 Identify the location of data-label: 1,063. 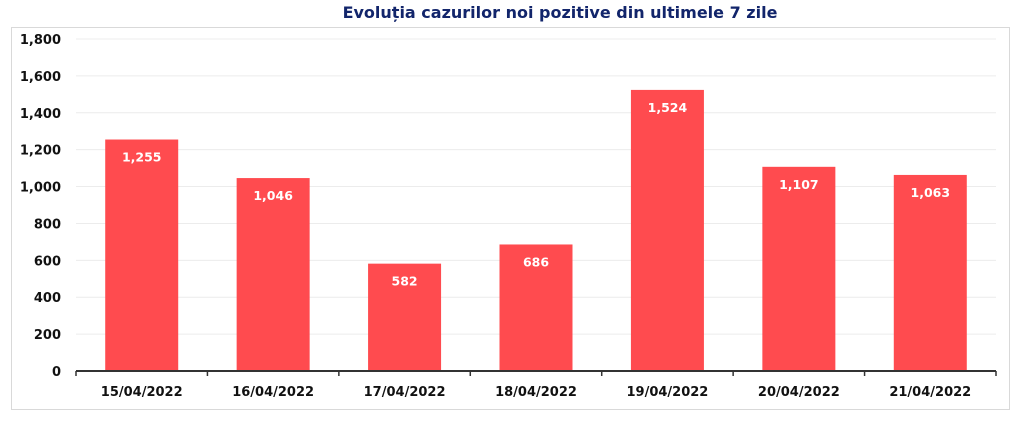
(931, 192).